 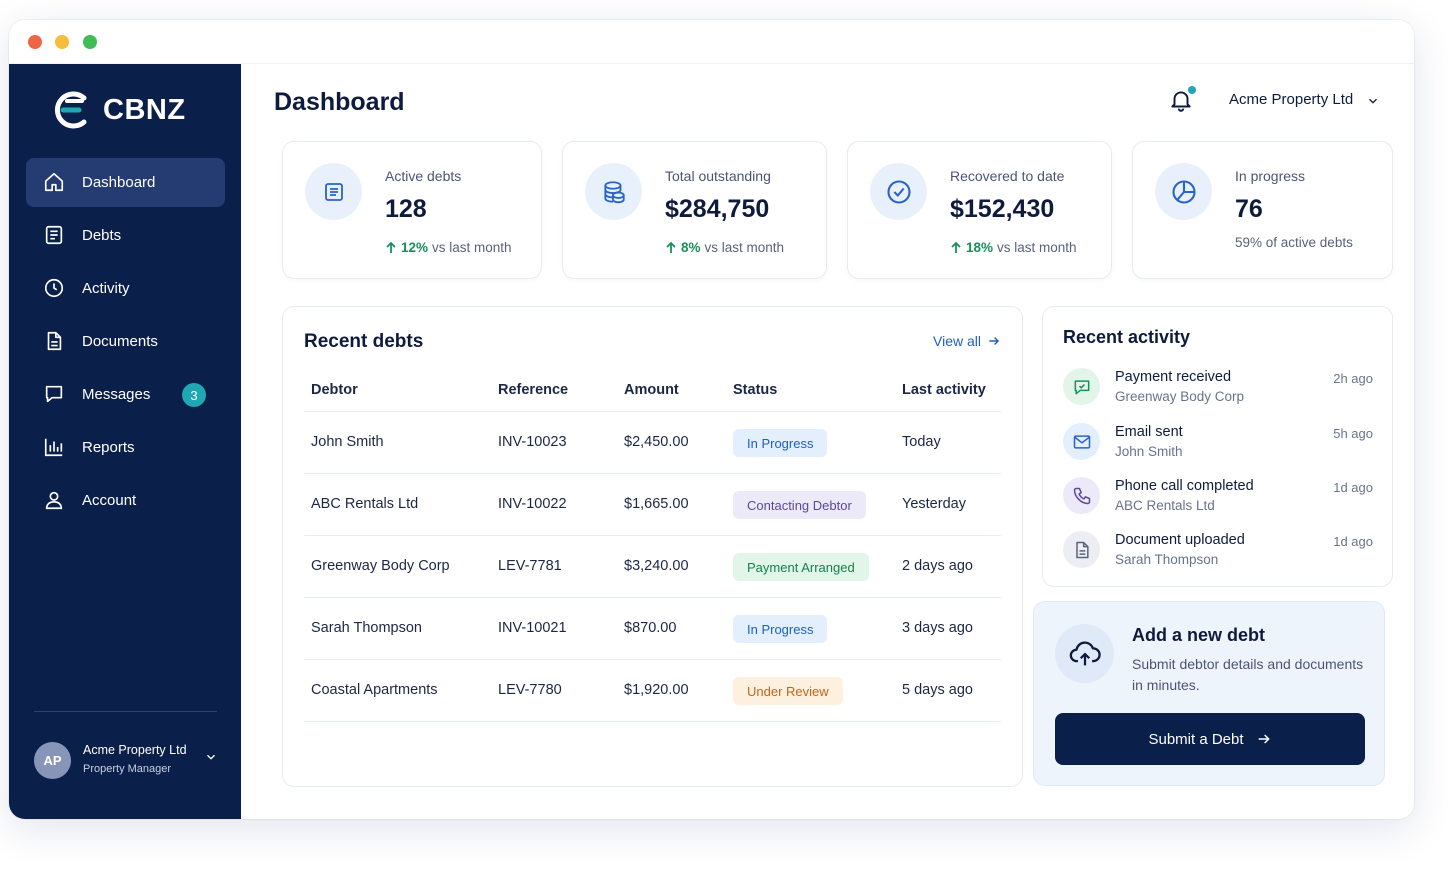 What do you see at coordinates (717, 209) in the screenshot?
I see `stat-value: $284,750` at bounding box center [717, 209].